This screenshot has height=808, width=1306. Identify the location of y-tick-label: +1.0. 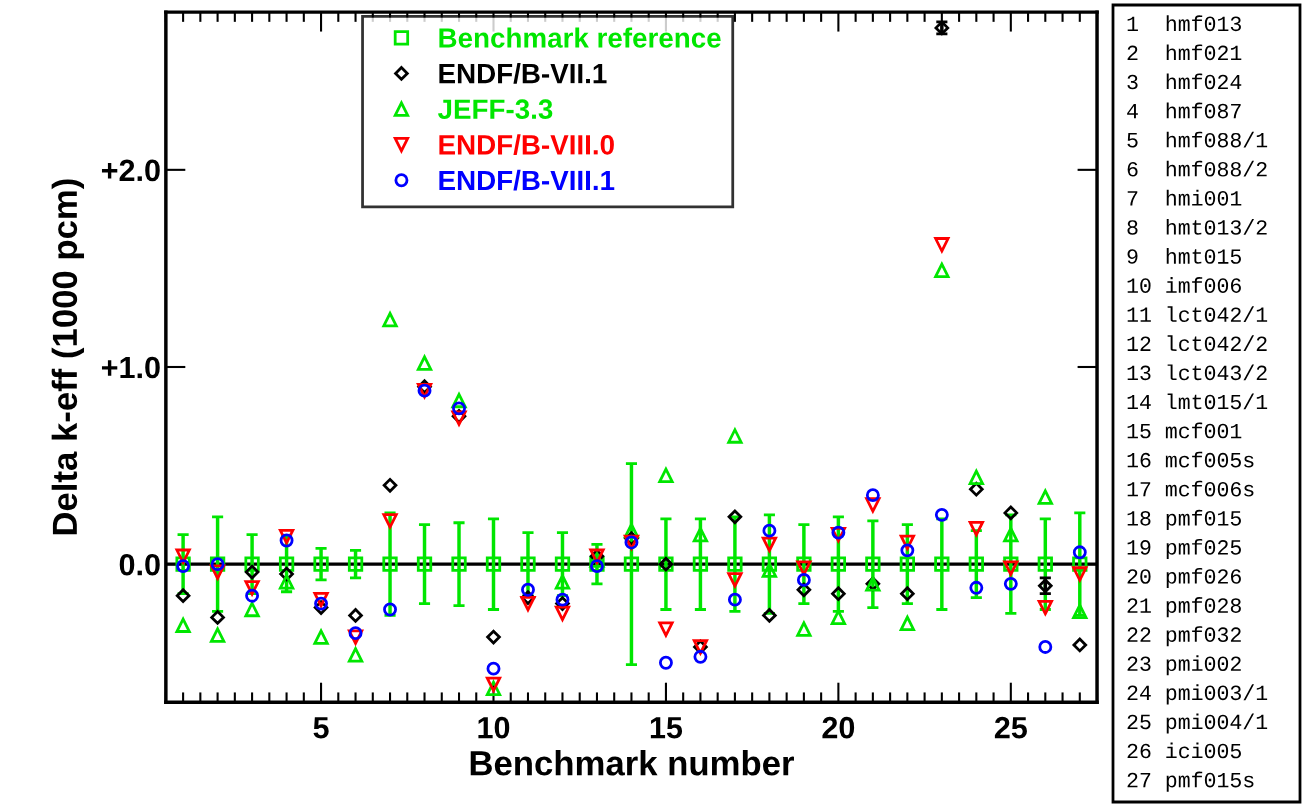
(130, 367).